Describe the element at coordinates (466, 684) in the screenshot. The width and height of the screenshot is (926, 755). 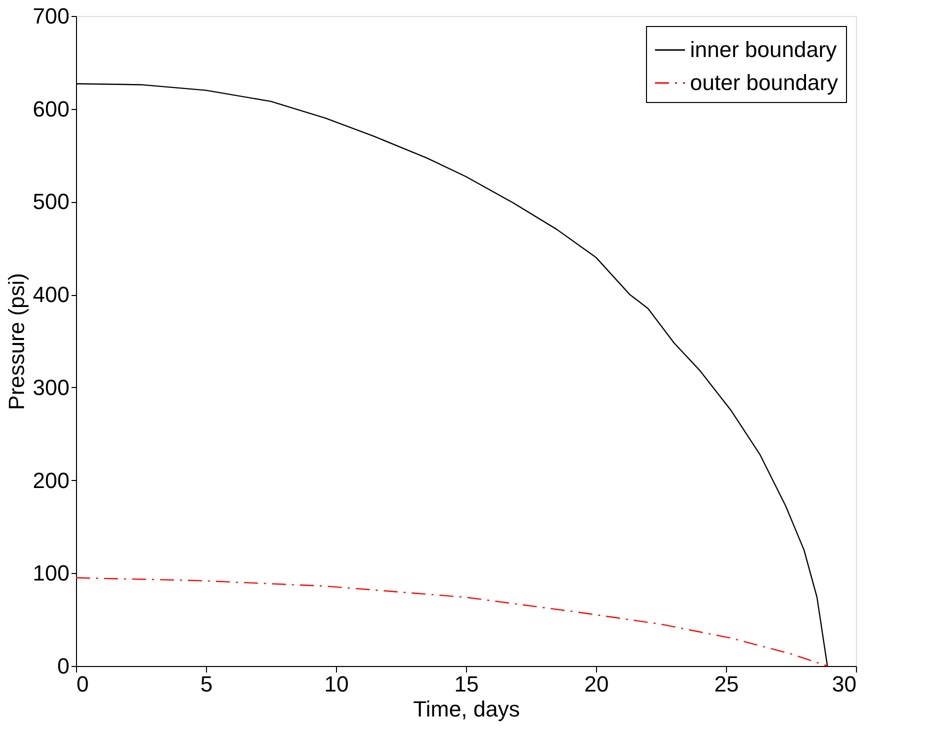
I see `x-tick-label: 15` at that location.